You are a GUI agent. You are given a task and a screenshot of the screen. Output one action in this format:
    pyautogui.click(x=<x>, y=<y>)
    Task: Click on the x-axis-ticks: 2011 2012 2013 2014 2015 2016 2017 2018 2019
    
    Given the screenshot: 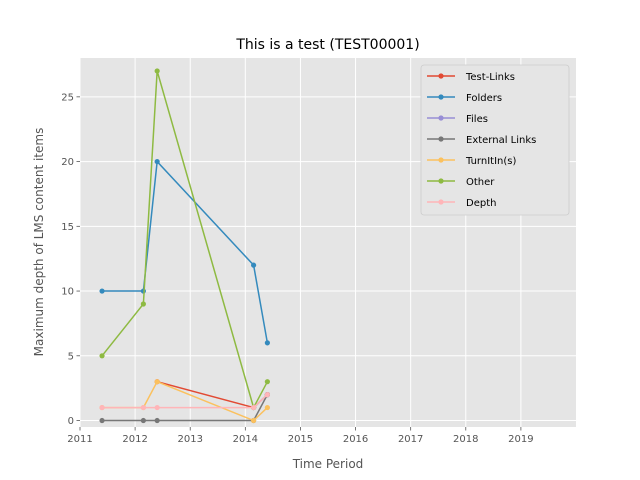 What is the action you would take?
    pyautogui.click(x=300, y=436)
    